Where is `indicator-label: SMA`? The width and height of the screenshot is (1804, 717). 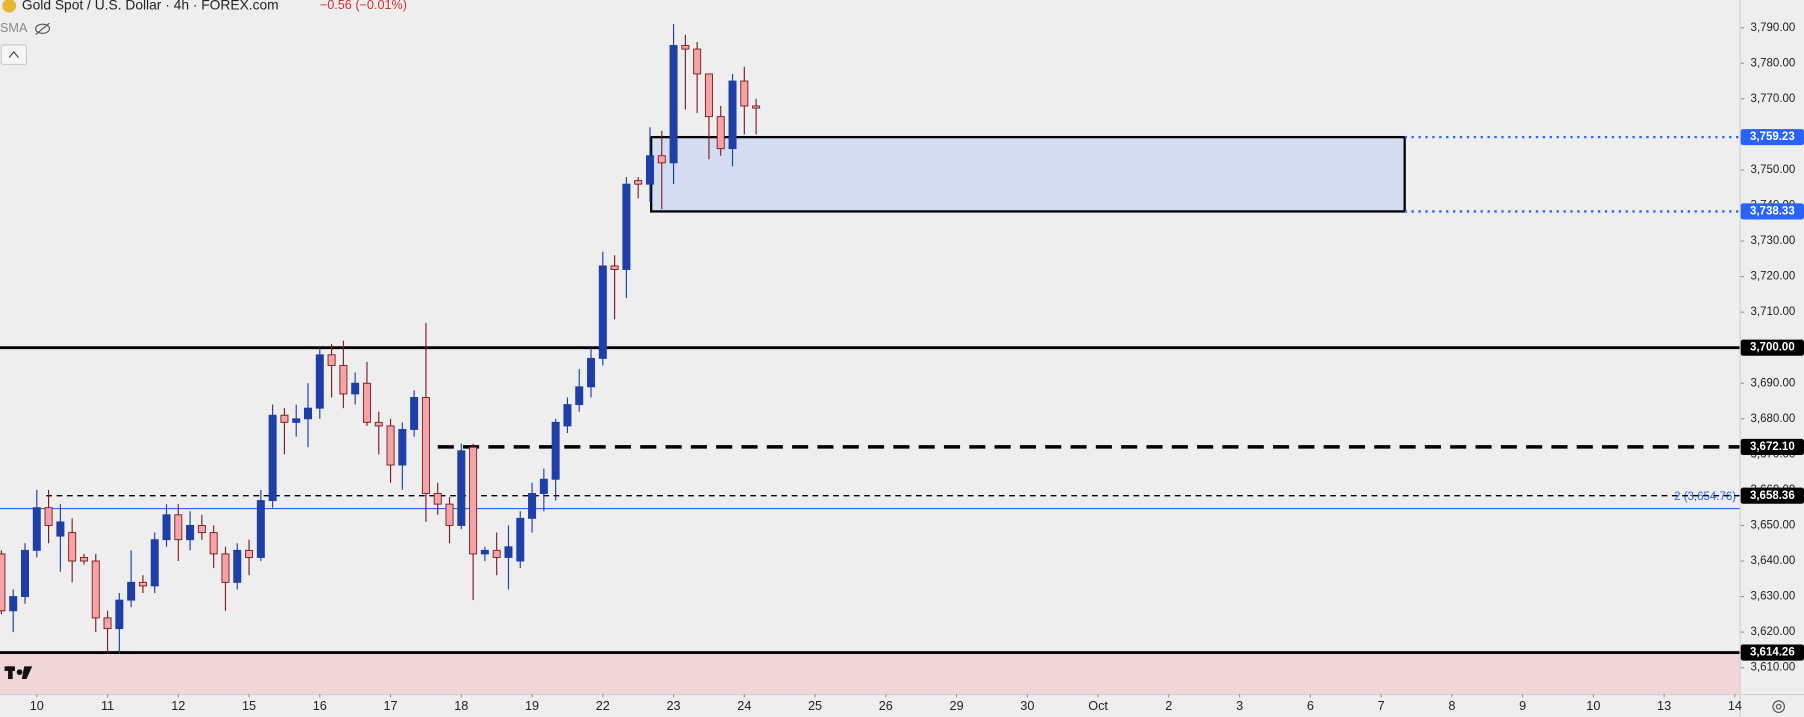
indicator-label: SMA is located at coordinates (14, 28).